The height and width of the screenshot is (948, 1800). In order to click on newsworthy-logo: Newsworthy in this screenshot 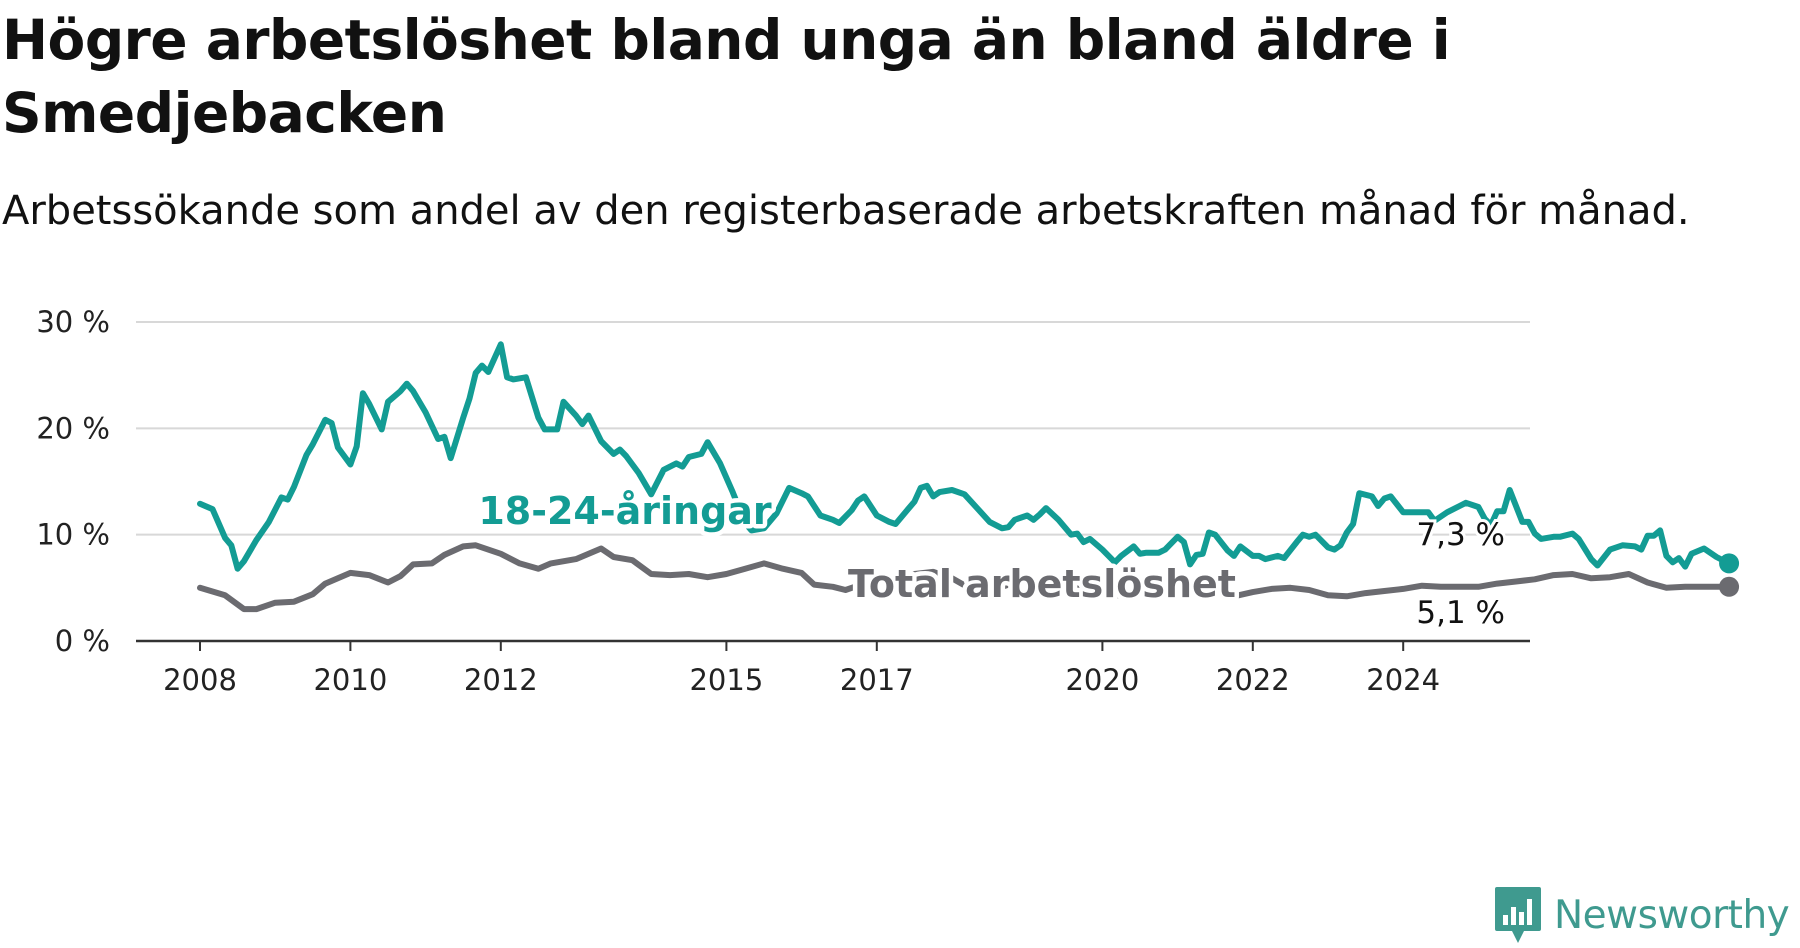, I will do `click(1642, 915)`.